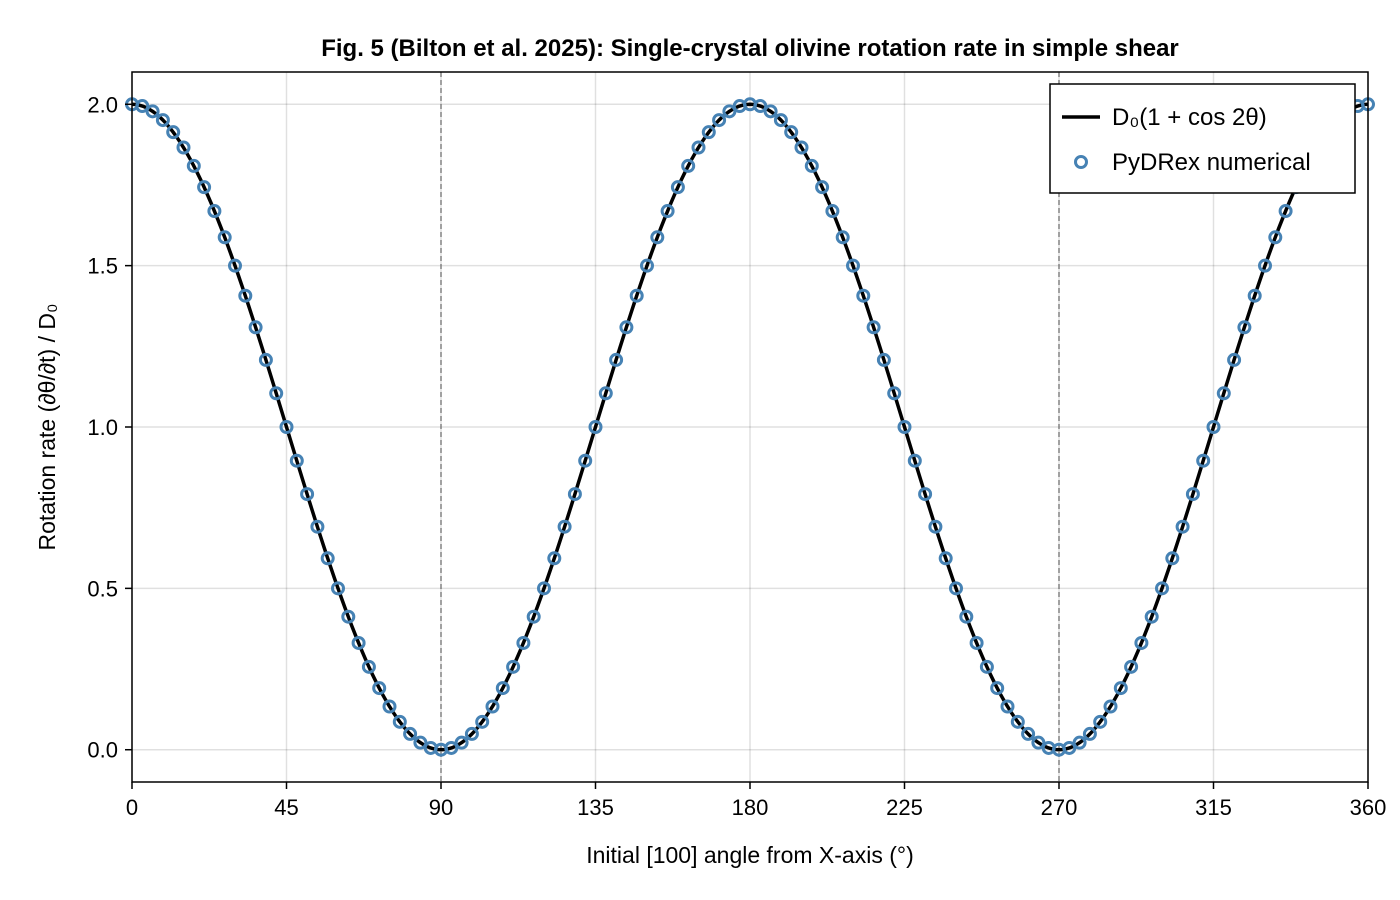 Image resolution: width=1400 pixels, height=900 pixels. Describe the element at coordinates (1213, 807) in the screenshot. I see `x-tick-label: 315` at that location.